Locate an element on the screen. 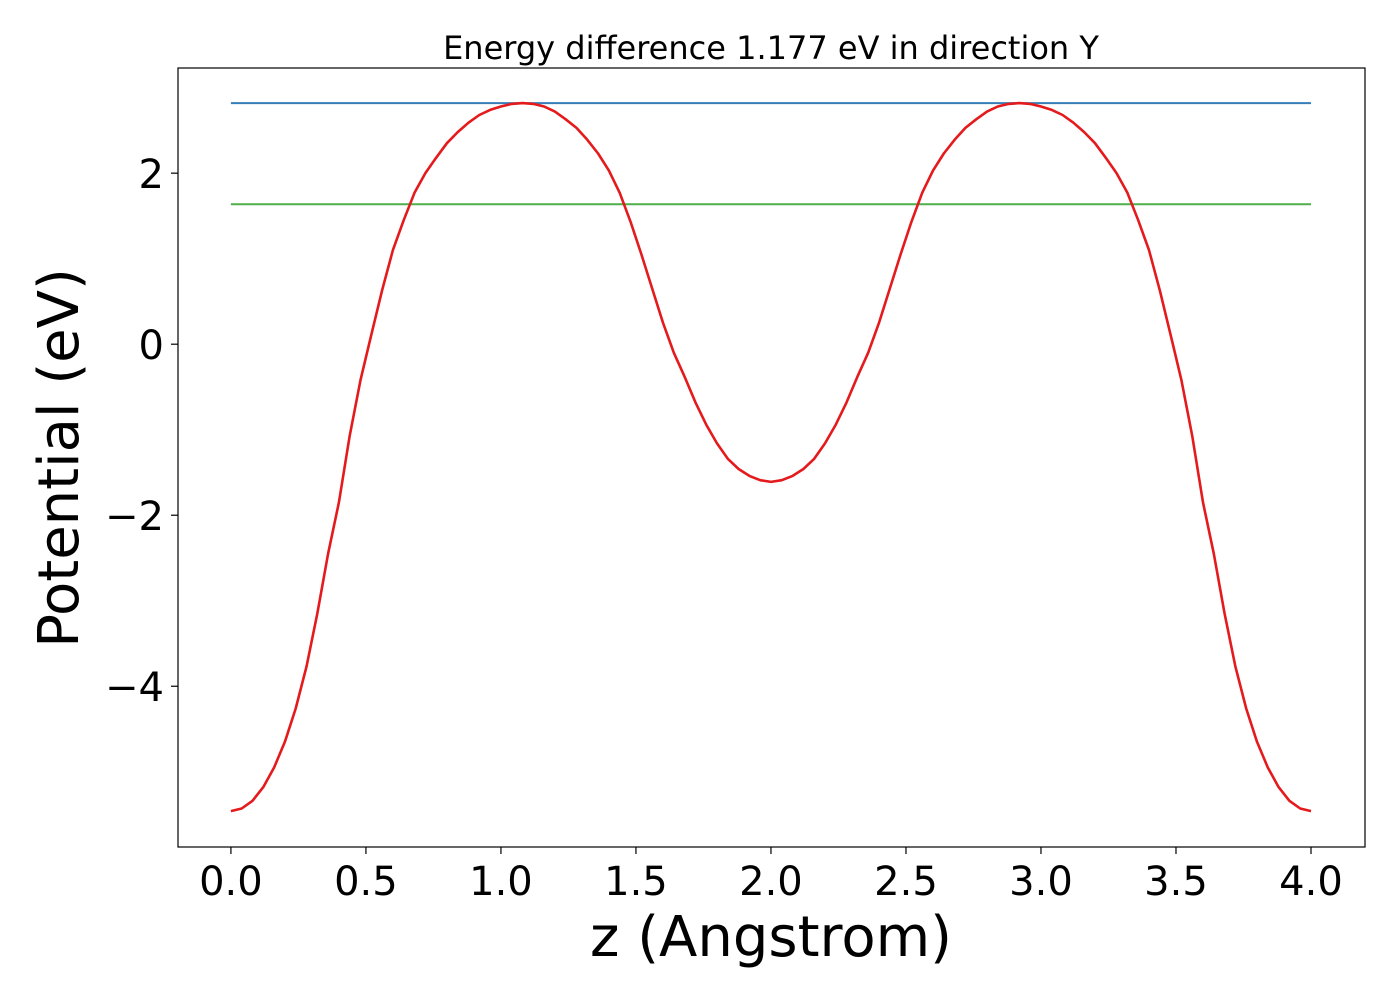 This screenshot has height=1000, width=1400. y-axis-ticks: −4 −2 0 2 is located at coordinates (141, 431).